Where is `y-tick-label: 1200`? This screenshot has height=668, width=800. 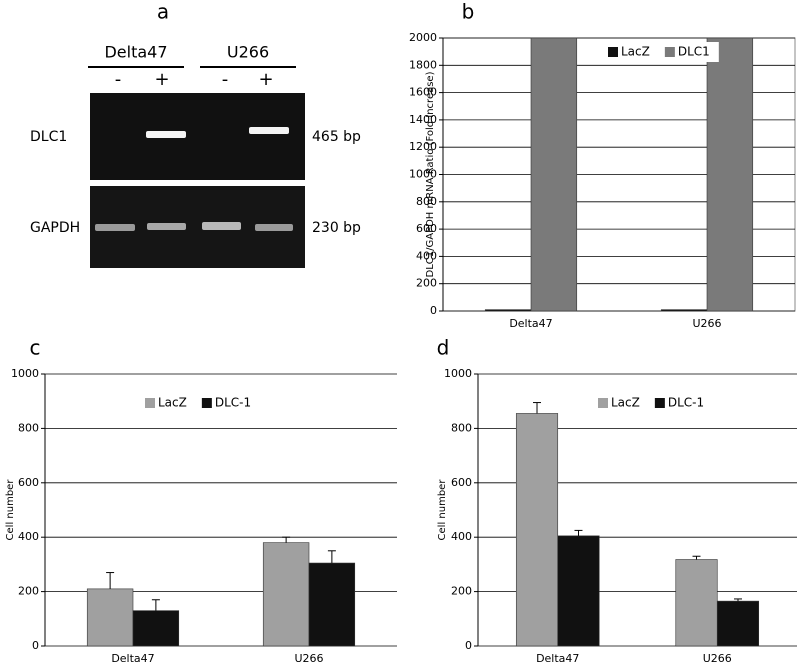 y-tick-label: 1200 is located at coordinates (423, 146).